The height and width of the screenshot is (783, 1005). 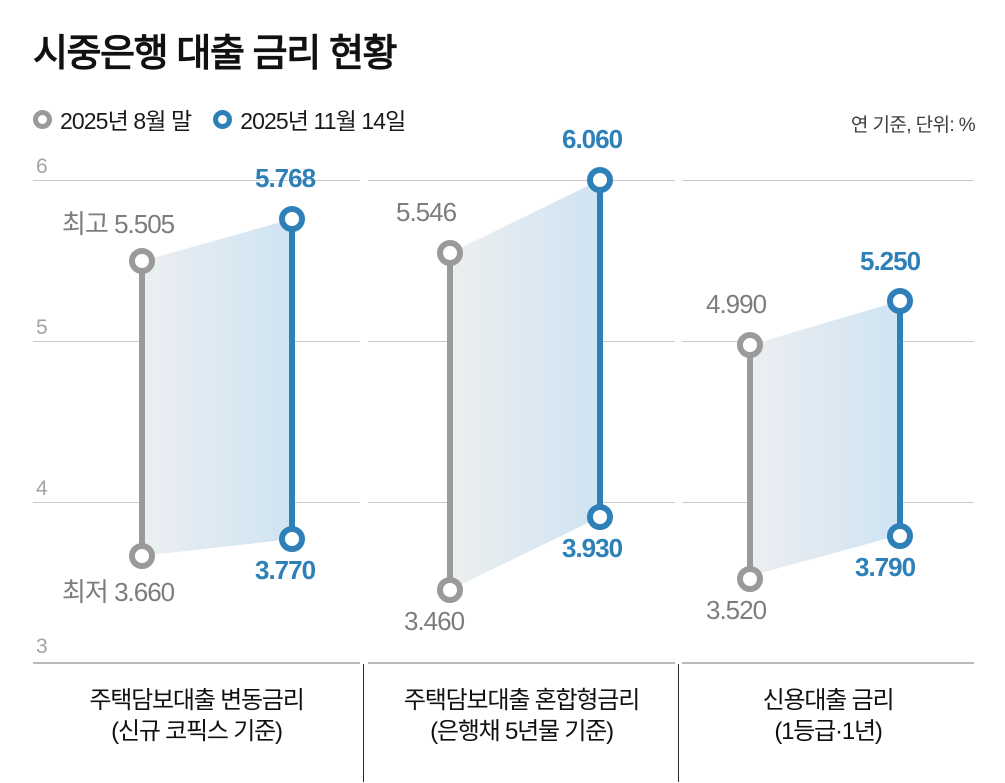 What do you see at coordinates (42, 488) in the screenshot?
I see `ytick-4: 4` at bounding box center [42, 488].